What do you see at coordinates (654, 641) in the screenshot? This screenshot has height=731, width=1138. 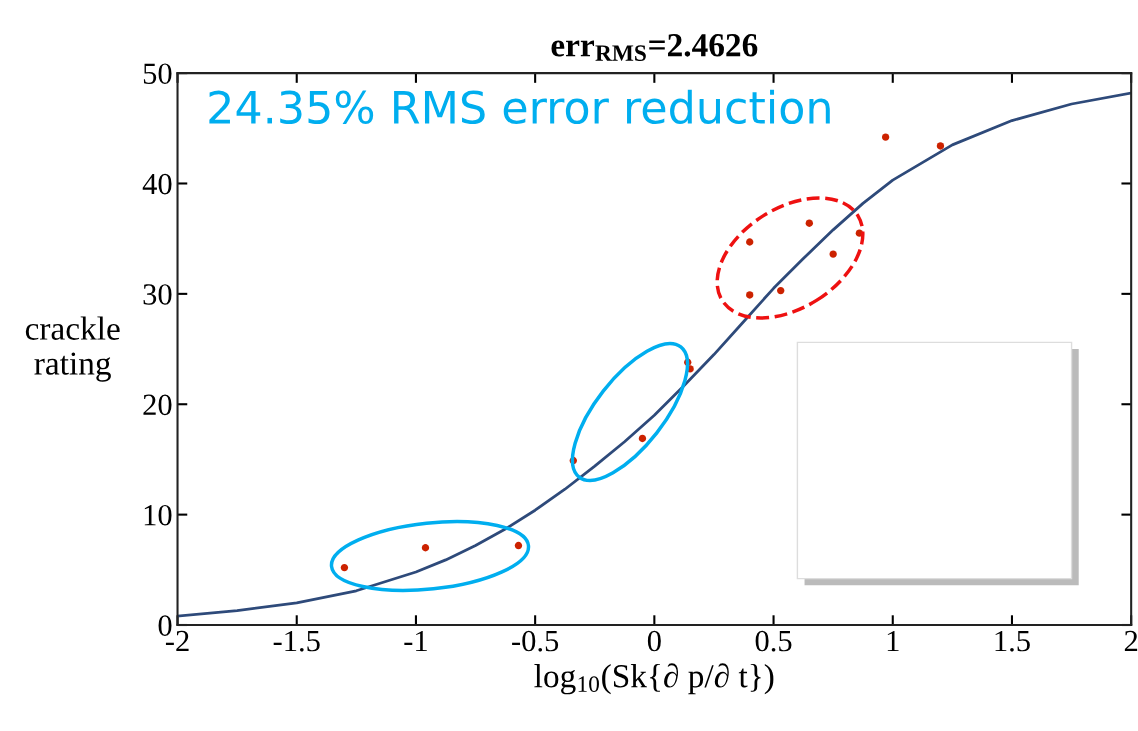 I see `x-tick-label: 0` at bounding box center [654, 641].